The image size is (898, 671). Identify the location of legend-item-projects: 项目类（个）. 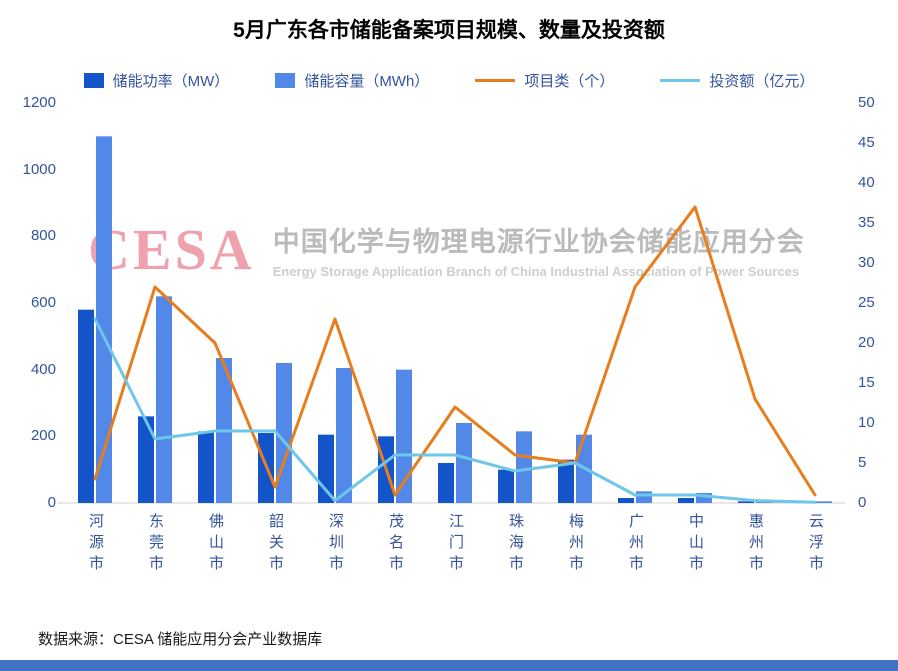
(544, 80).